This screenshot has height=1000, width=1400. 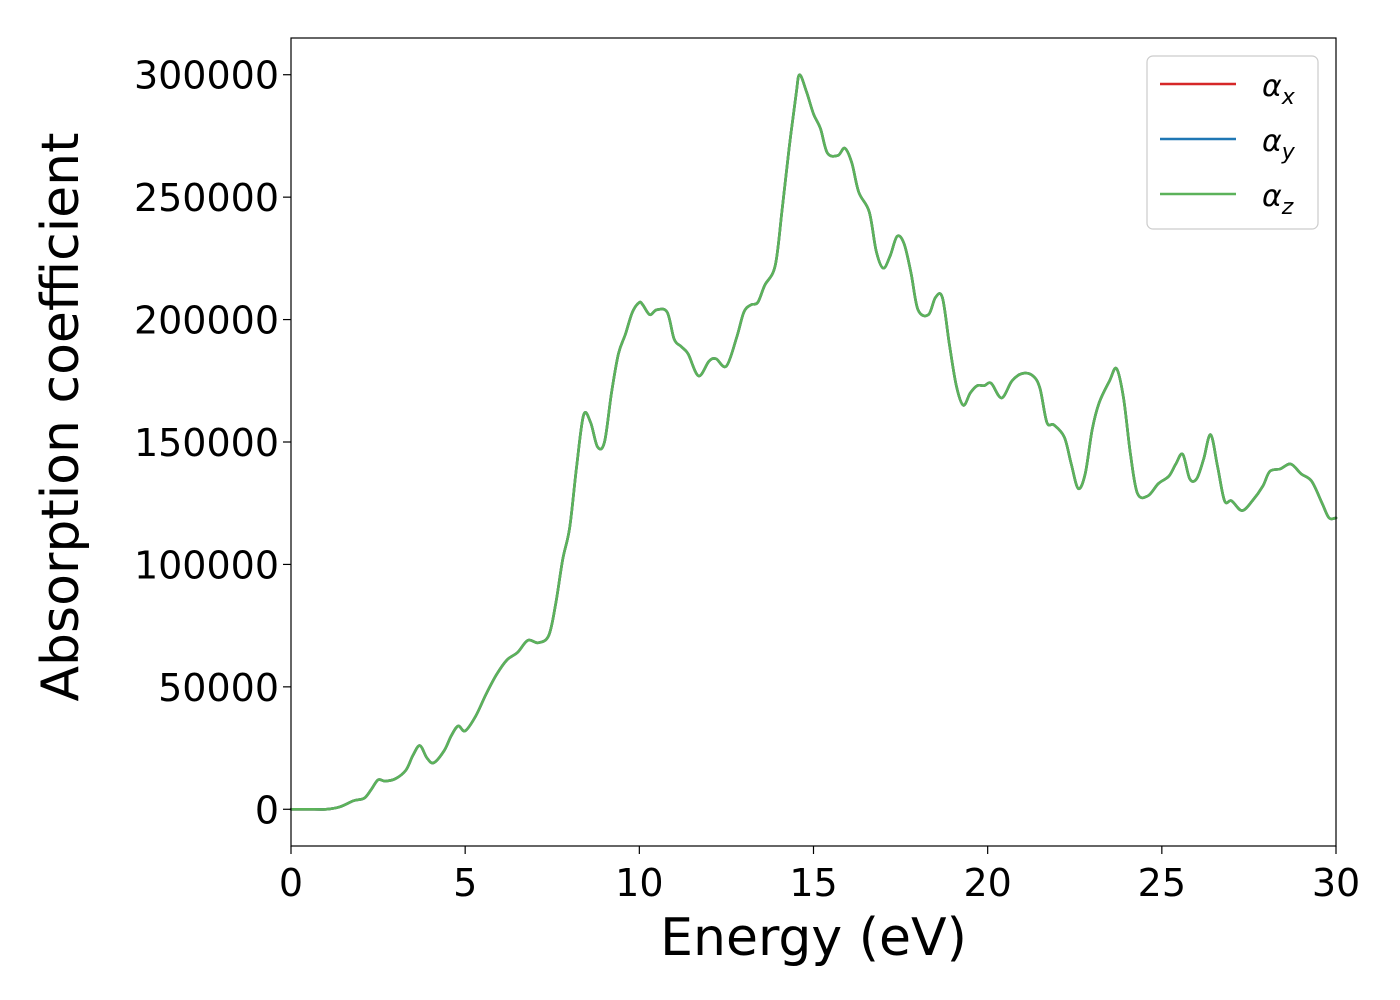 I want to click on y-tick-label: 0, so click(x=267, y=810).